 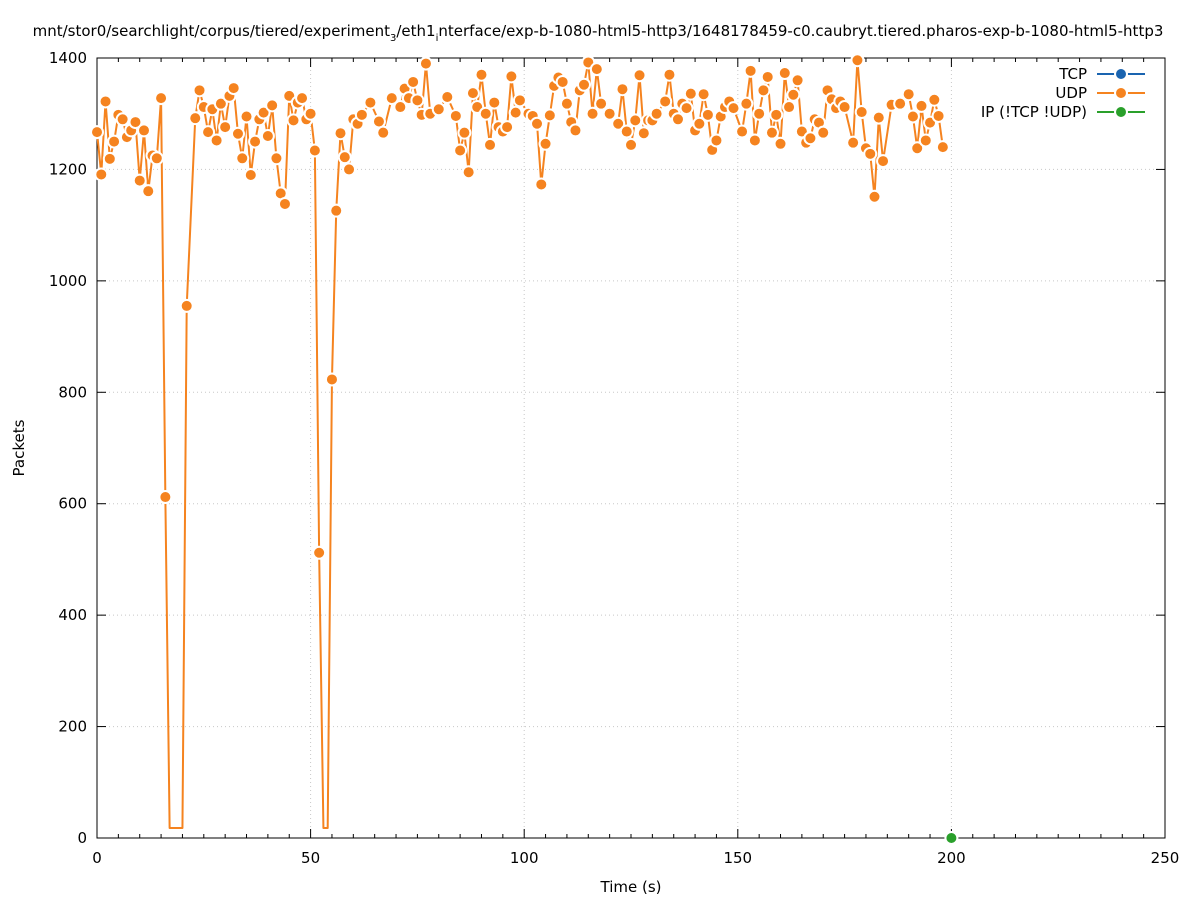 What do you see at coordinates (1071, 93) in the screenshot?
I see `legend-label: UDP` at bounding box center [1071, 93].